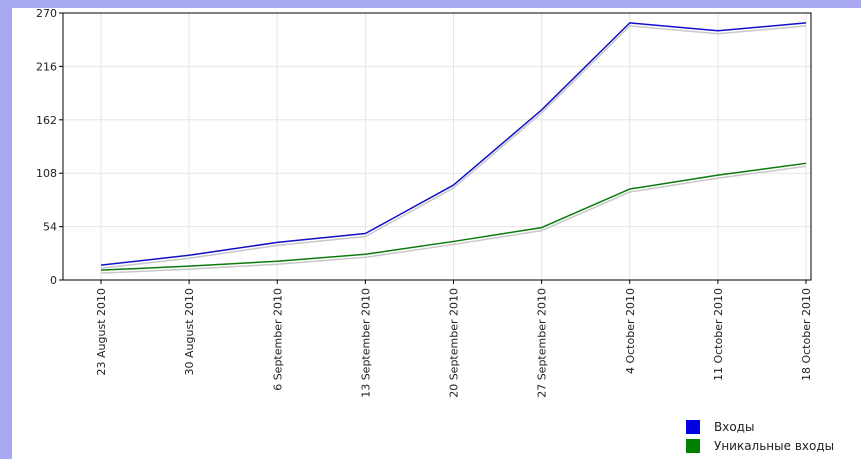 The image size is (861, 459). What do you see at coordinates (50, 227) in the screenshot?
I see `y-tick-label: 54` at bounding box center [50, 227].